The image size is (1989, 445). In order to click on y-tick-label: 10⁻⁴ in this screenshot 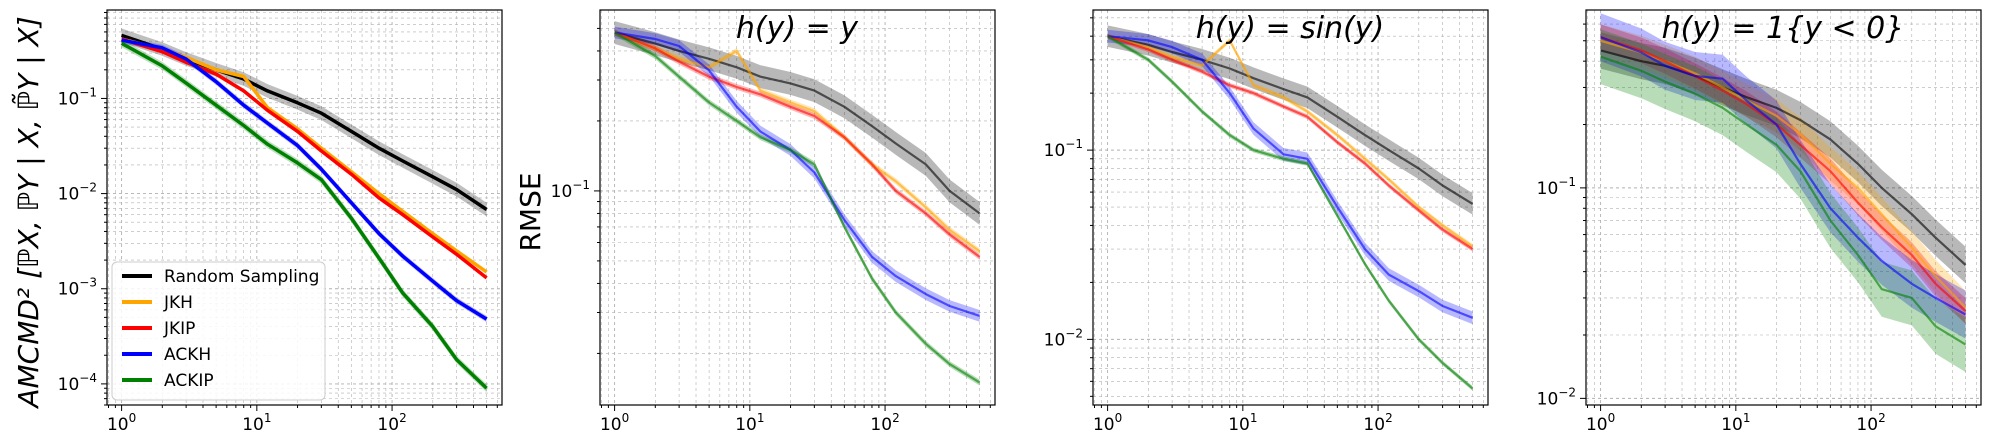, I will do `click(77, 383)`.